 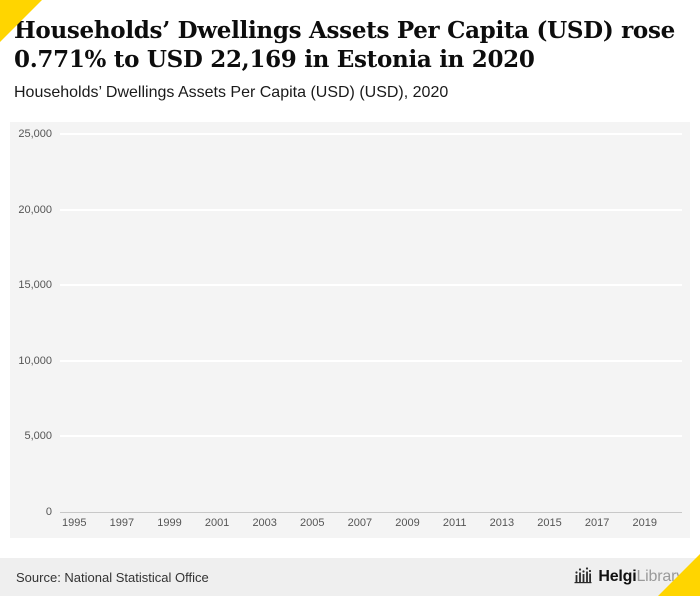 What do you see at coordinates (583, 577) in the screenshot?
I see `bar-chart-logo-icon` at bounding box center [583, 577].